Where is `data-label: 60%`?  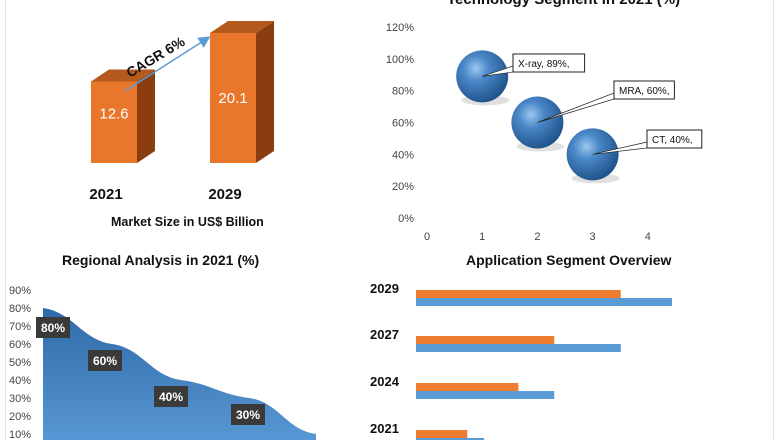
data-label: 60% is located at coordinates (105, 361).